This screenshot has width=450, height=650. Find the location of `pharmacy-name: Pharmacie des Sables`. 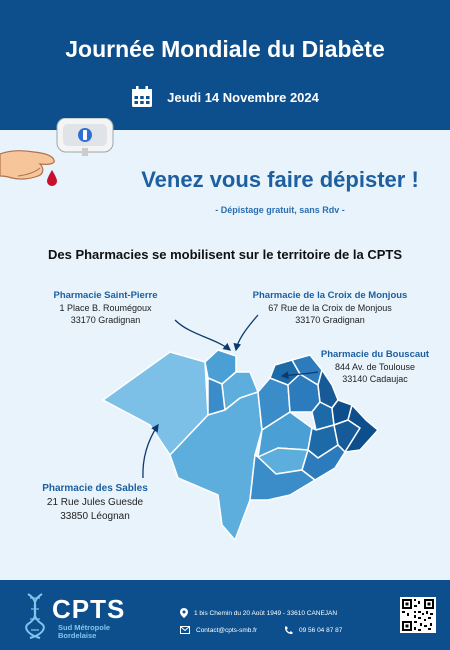

pharmacy-name: Pharmacie des Sables is located at coordinates (95, 488).